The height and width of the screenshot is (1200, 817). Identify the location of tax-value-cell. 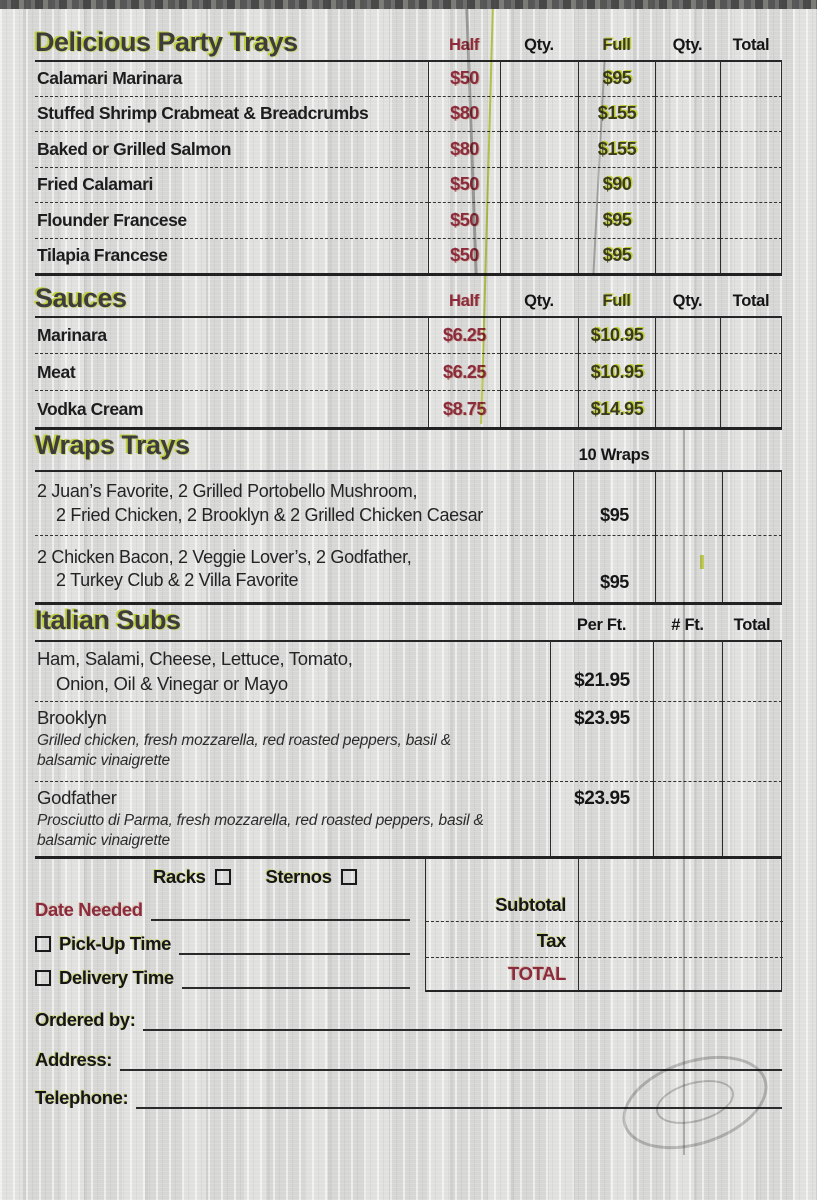
(680, 939).